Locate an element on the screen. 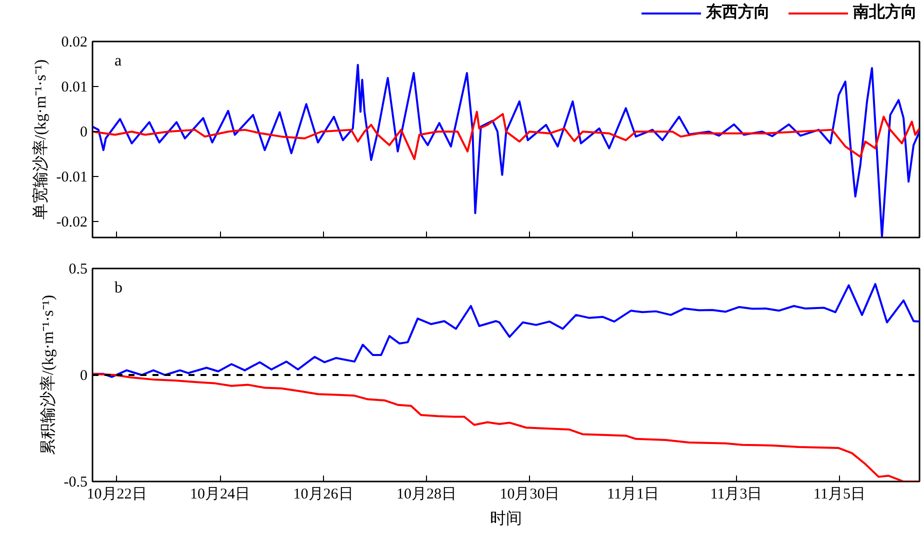  annotation: b is located at coordinates (118, 288).